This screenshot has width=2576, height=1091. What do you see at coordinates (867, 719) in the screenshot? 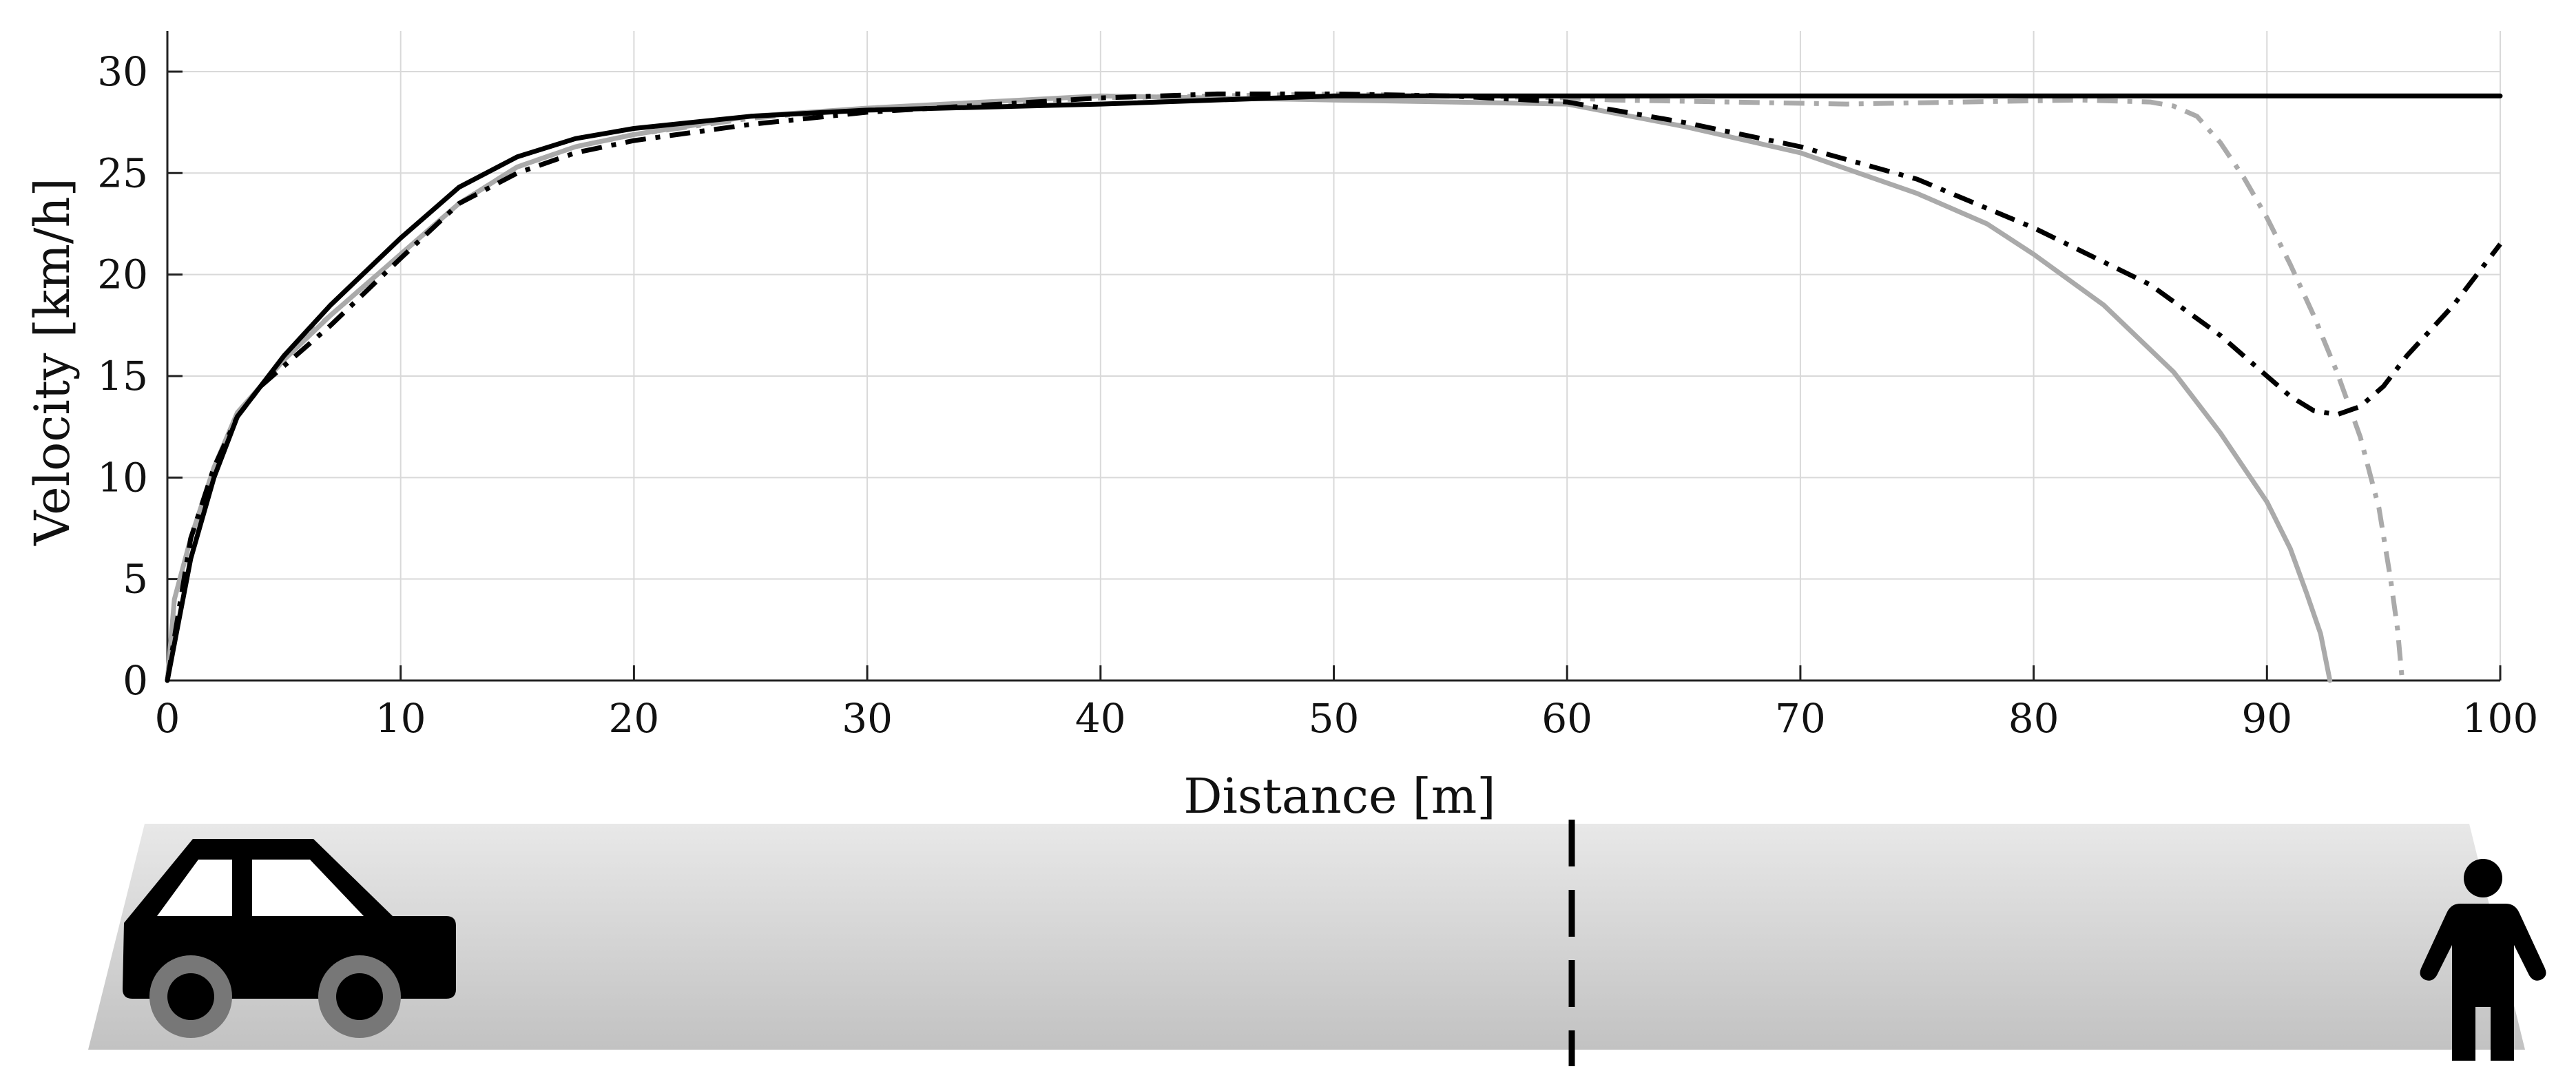
I see `x-tick-label: 30` at bounding box center [867, 719].